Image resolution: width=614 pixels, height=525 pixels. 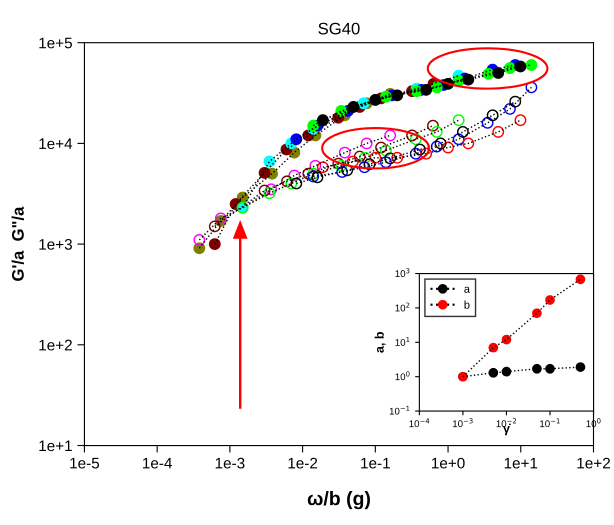 What do you see at coordinates (419, 423) in the screenshot?
I see `x-tick-label: 10$^{−4}$` at bounding box center [419, 423].